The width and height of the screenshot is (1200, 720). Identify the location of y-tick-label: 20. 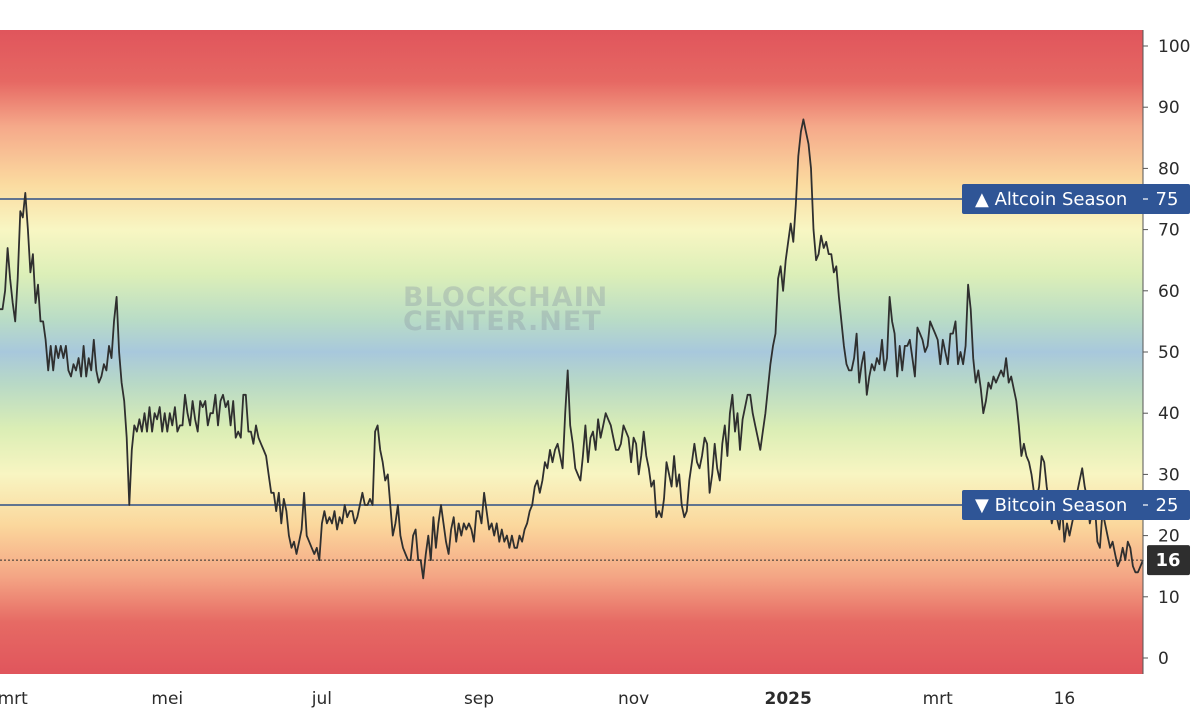
(1169, 537).